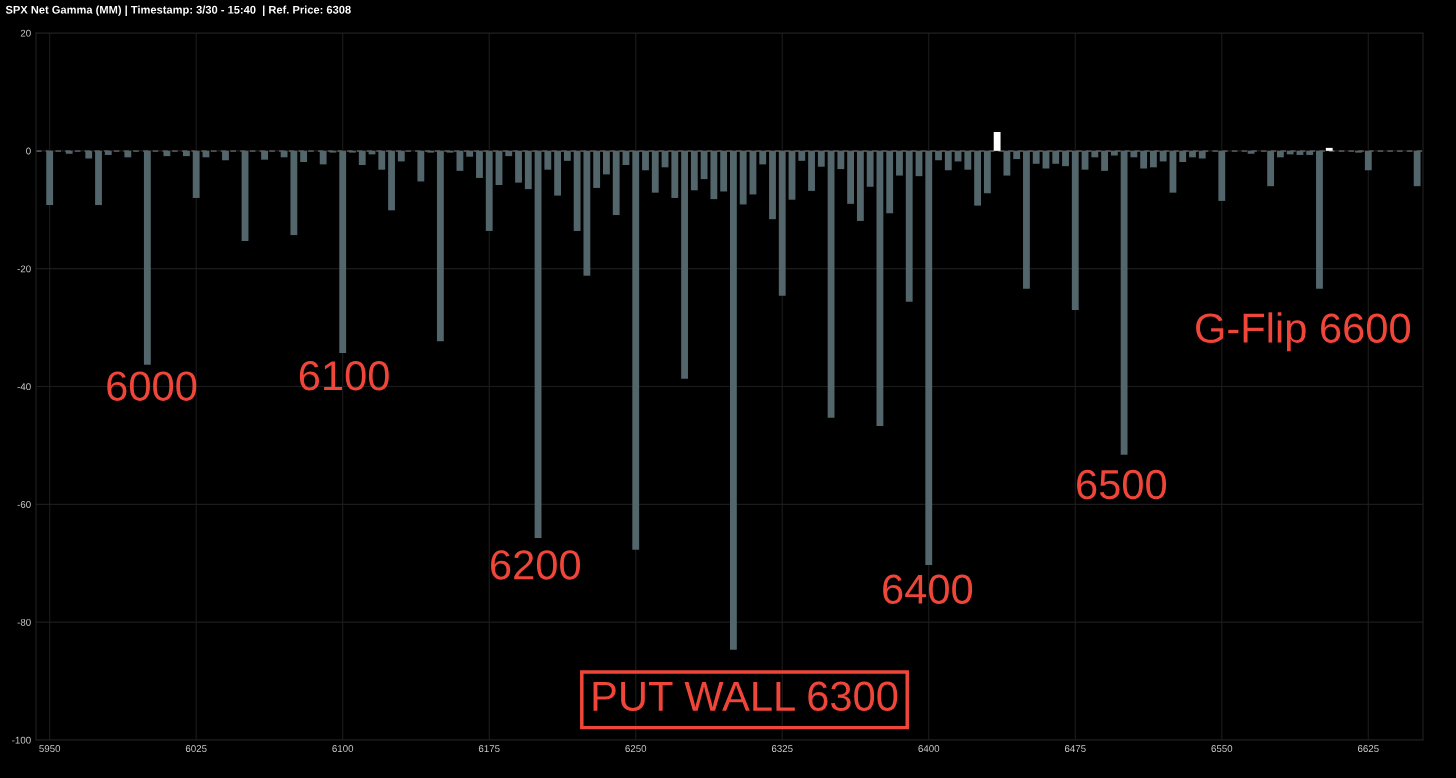 This screenshot has width=1456, height=778. What do you see at coordinates (21, 740) in the screenshot?
I see `y-tick-label: -100` at bounding box center [21, 740].